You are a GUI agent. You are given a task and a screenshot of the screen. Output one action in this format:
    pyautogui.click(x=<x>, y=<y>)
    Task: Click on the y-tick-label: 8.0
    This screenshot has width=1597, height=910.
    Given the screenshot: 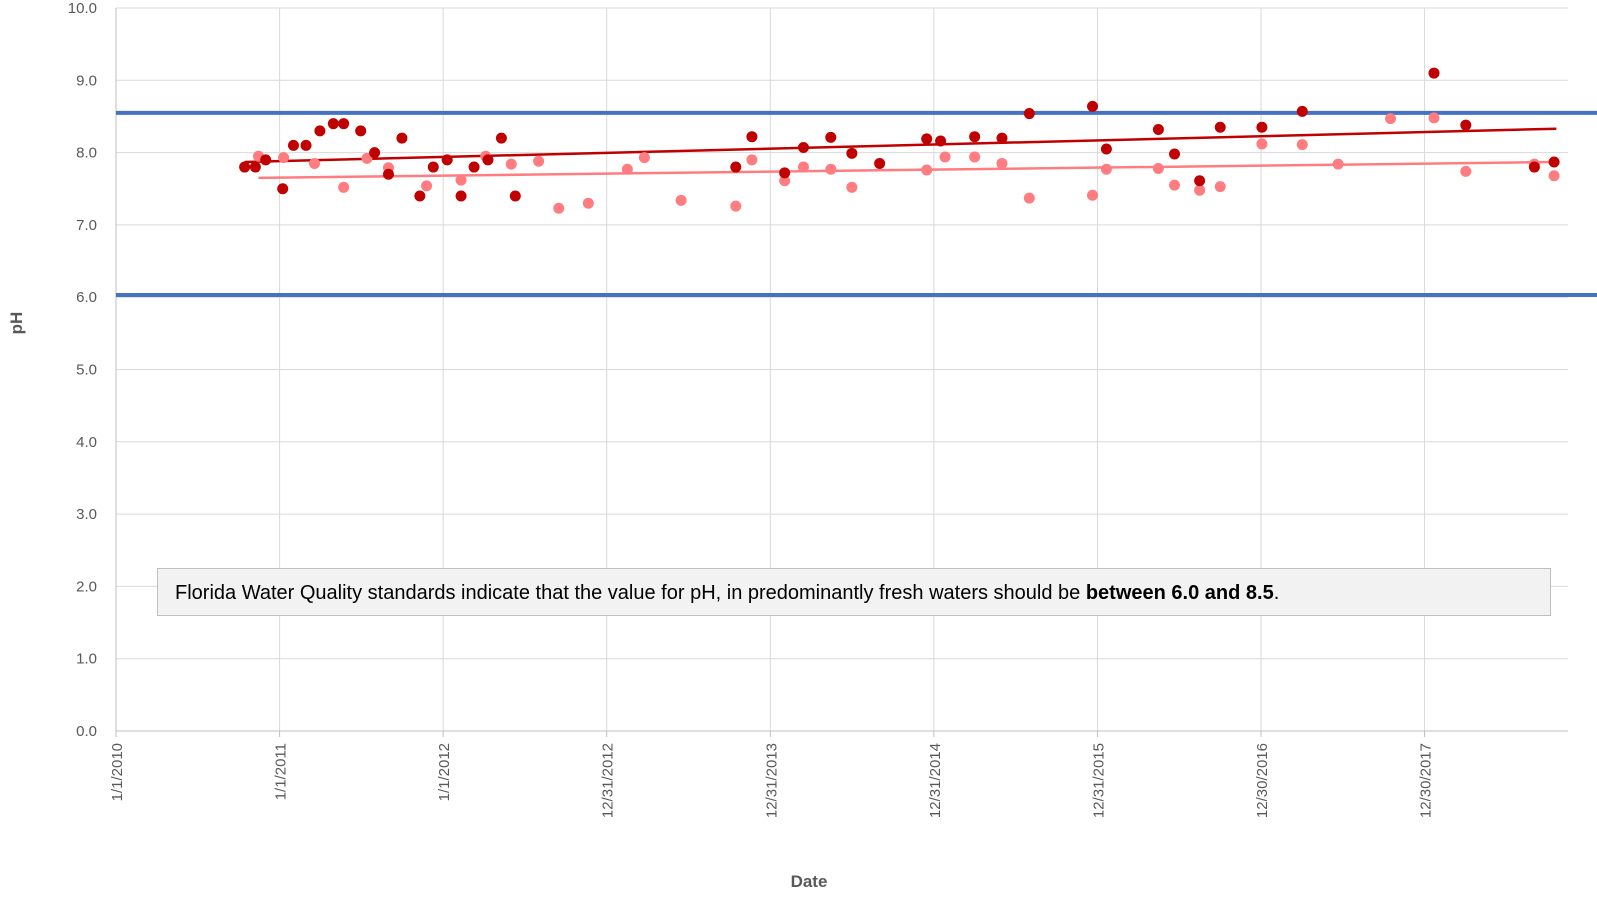 What is the action you would take?
    pyautogui.click(x=86, y=153)
    